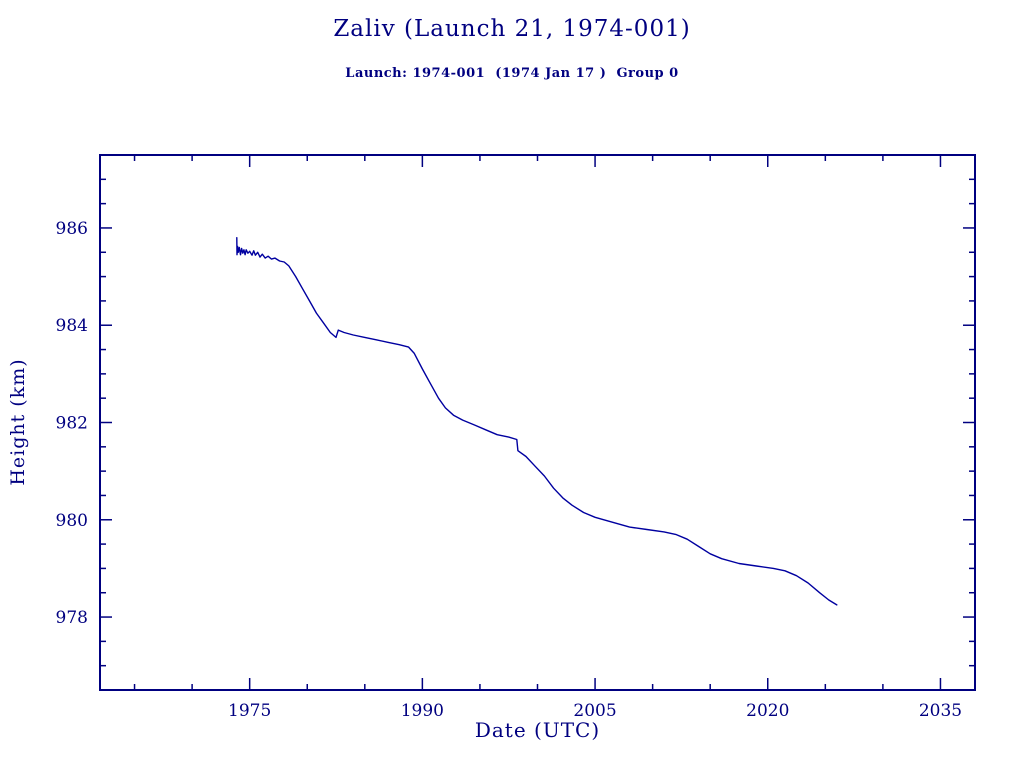 The image size is (1024, 768). I want to click on y-tick-label: 978, so click(72, 618).